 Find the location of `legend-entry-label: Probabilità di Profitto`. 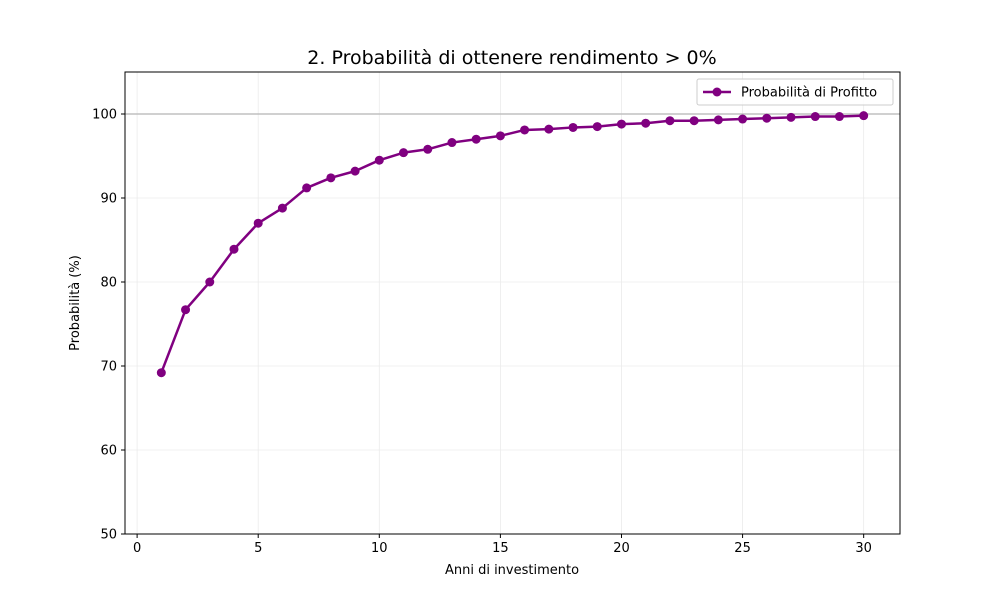

legend-entry-label: Probabilità di Profitto is located at coordinates (809, 93).